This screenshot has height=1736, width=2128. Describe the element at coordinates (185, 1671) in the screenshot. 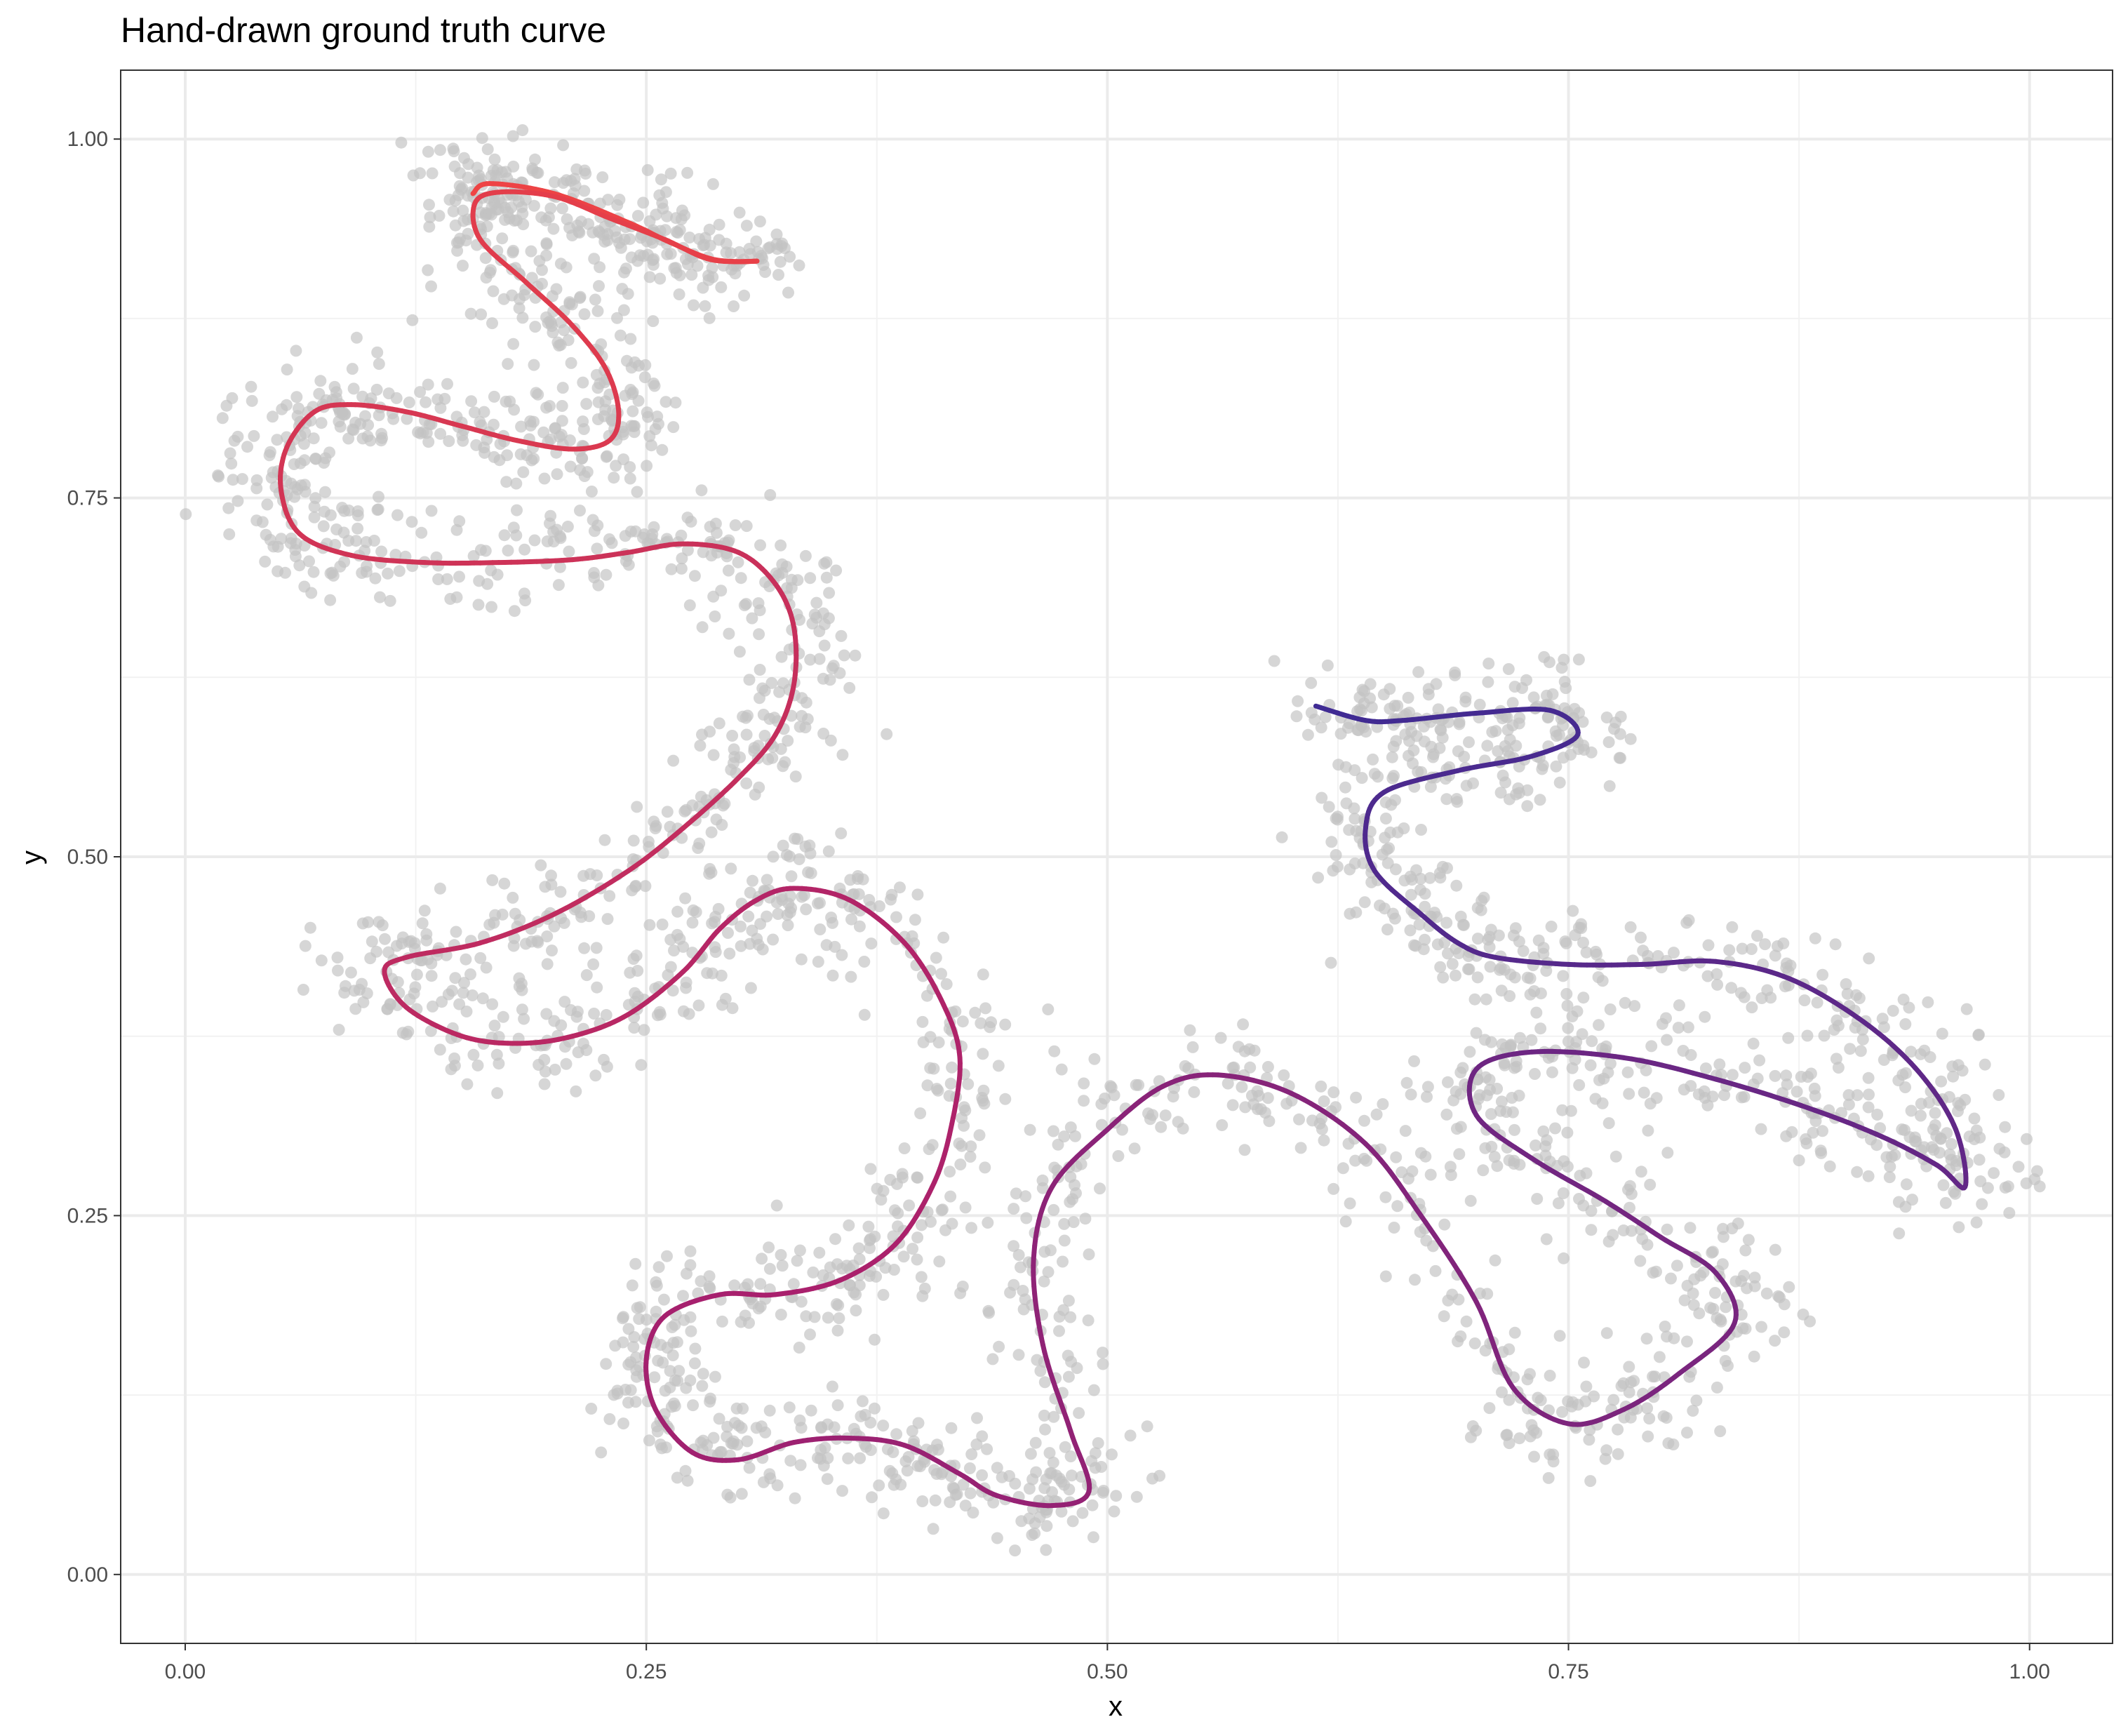

I see `x-tick-label: 0.00` at that location.